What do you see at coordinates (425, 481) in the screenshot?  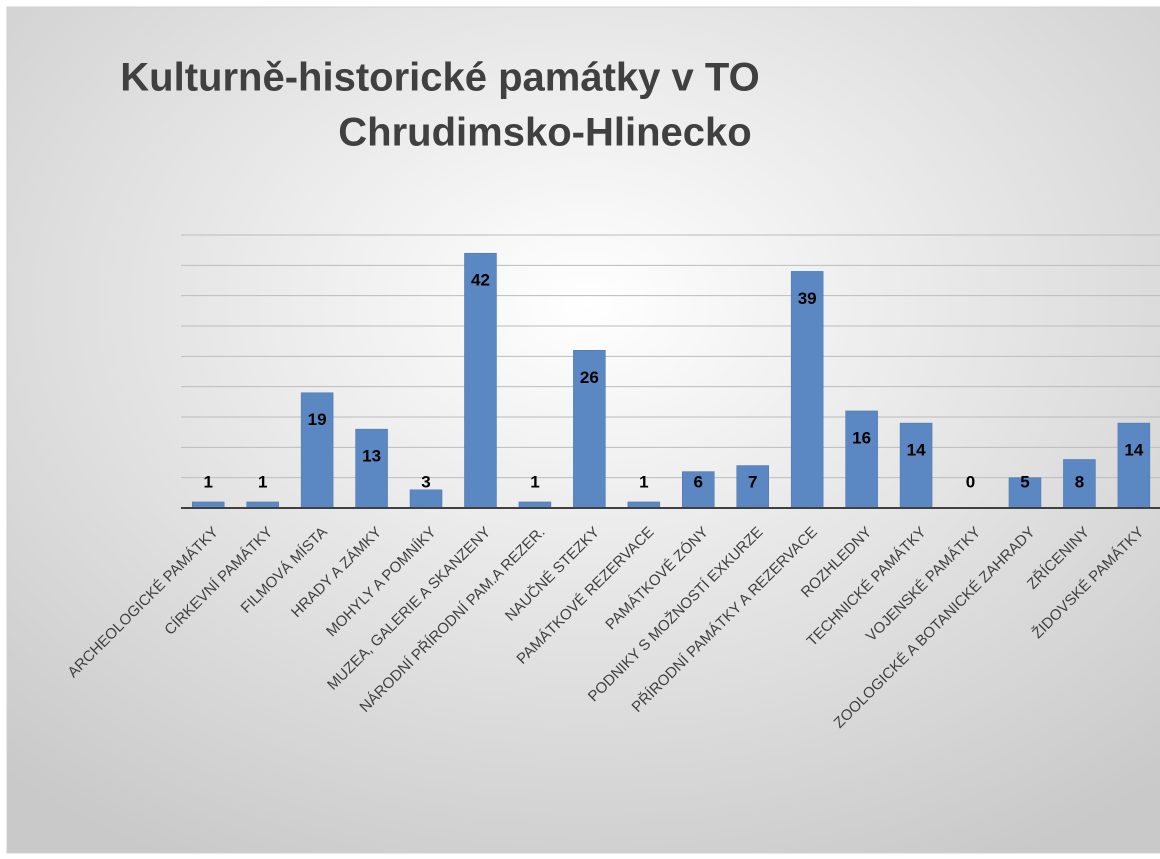 I see `data-label: 3` at bounding box center [425, 481].